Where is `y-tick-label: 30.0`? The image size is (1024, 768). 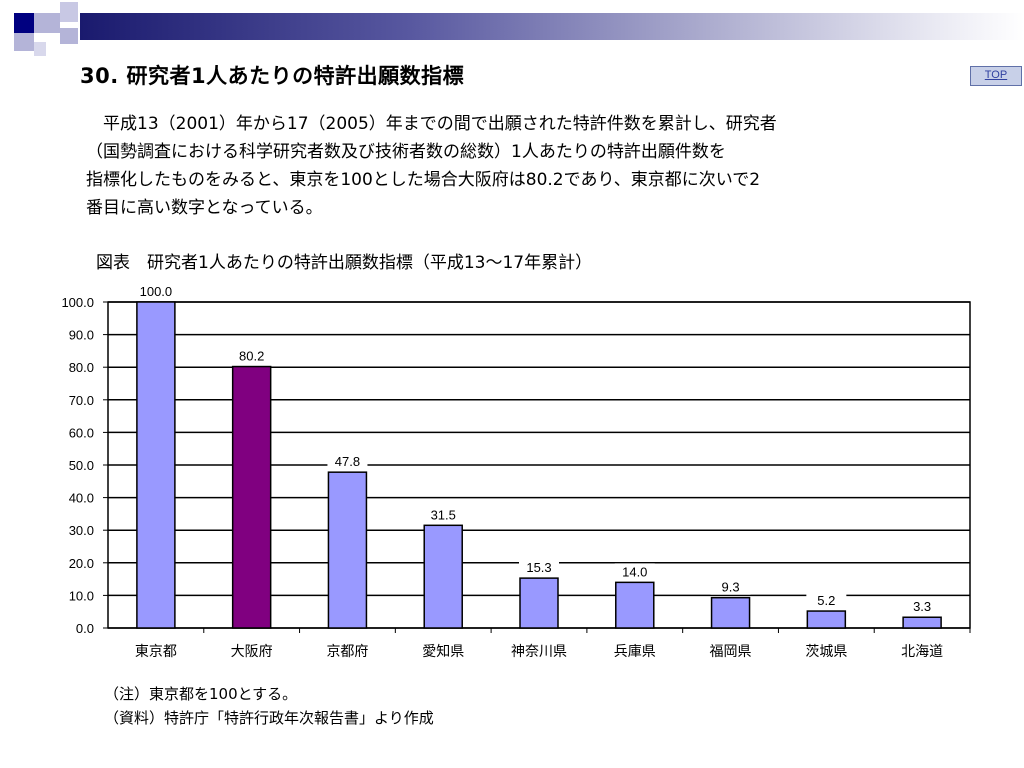
y-tick-label: 30.0 is located at coordinates (81, 530).